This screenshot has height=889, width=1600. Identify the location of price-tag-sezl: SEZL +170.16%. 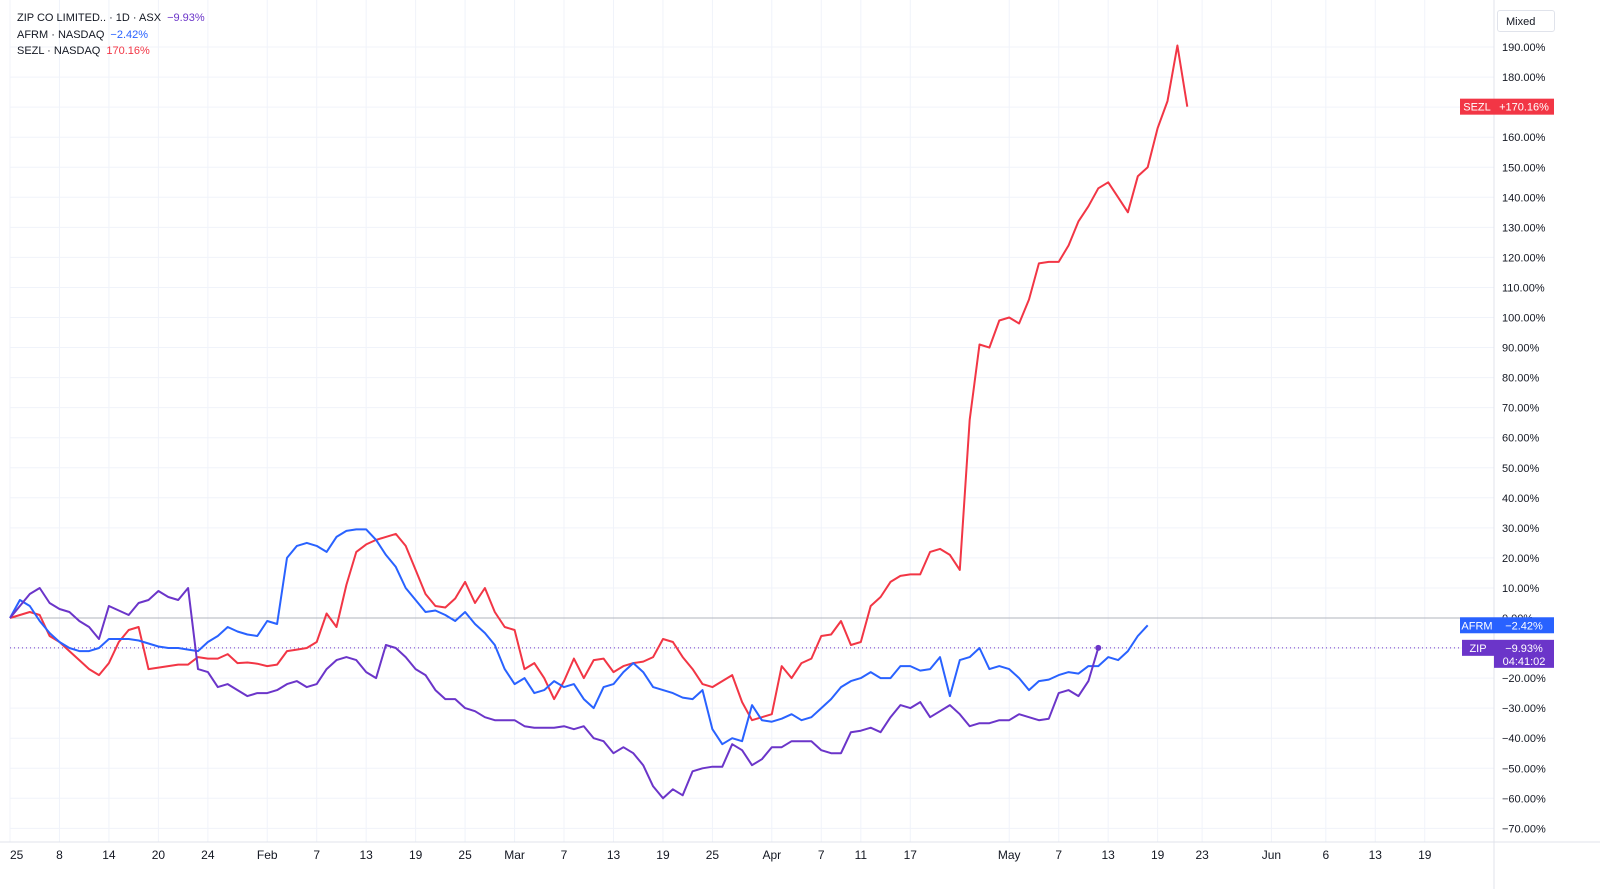
(1507, 106).